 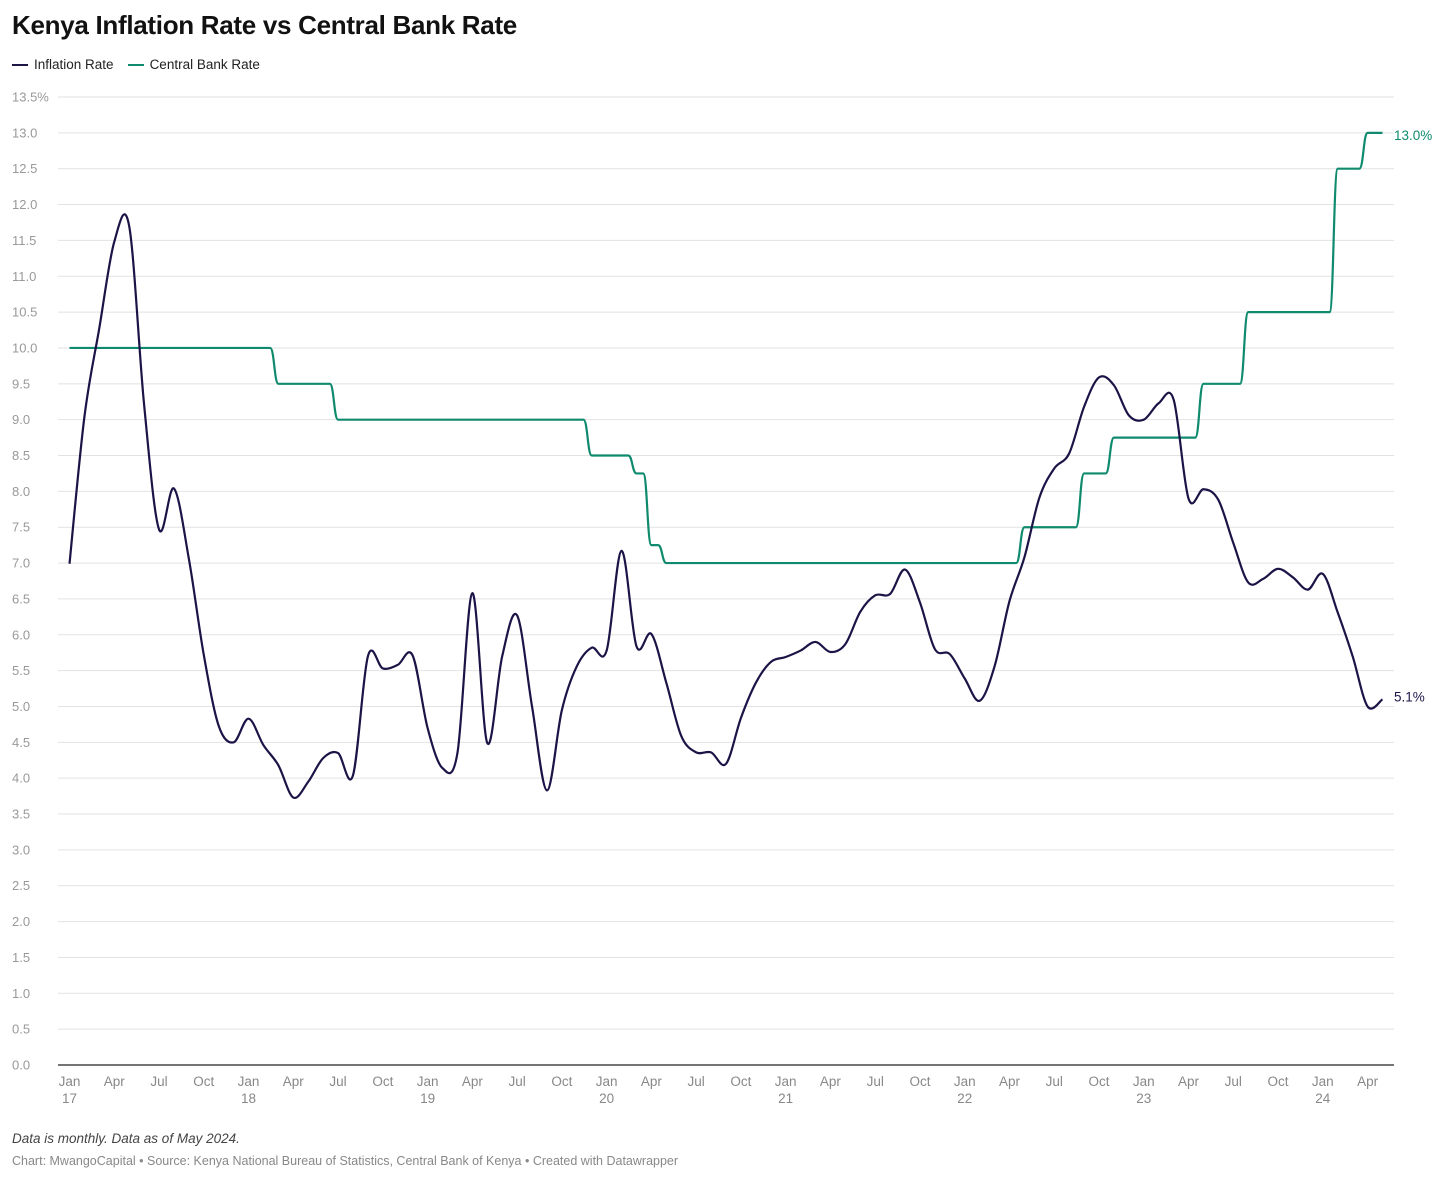 I want to click on y-tick-label: 0.0, so click(x=21, y=1065).